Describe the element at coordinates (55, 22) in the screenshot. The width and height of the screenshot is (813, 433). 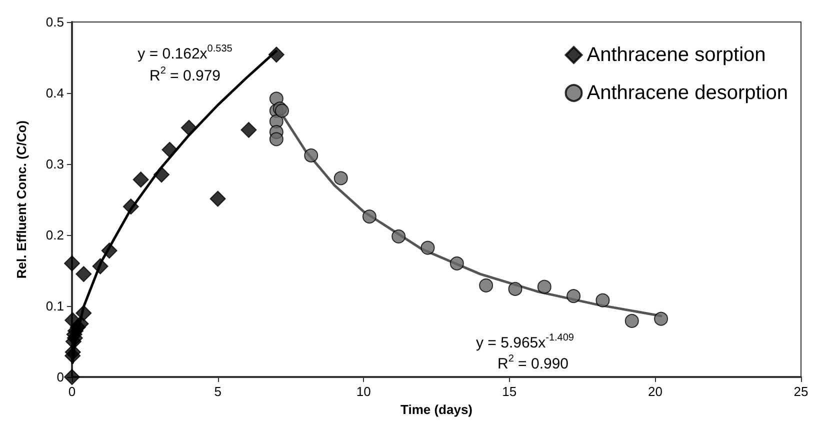
I see `y-tick-label: 0.5` at that location.